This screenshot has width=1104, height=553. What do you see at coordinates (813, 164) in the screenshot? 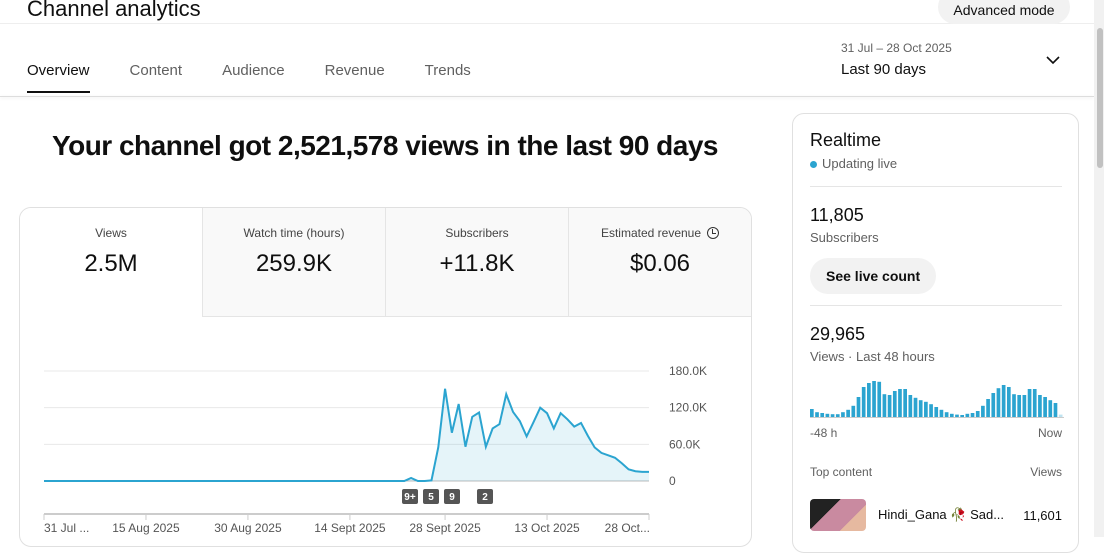
I see `live-dot-icon` at bounding box center [813, 164].